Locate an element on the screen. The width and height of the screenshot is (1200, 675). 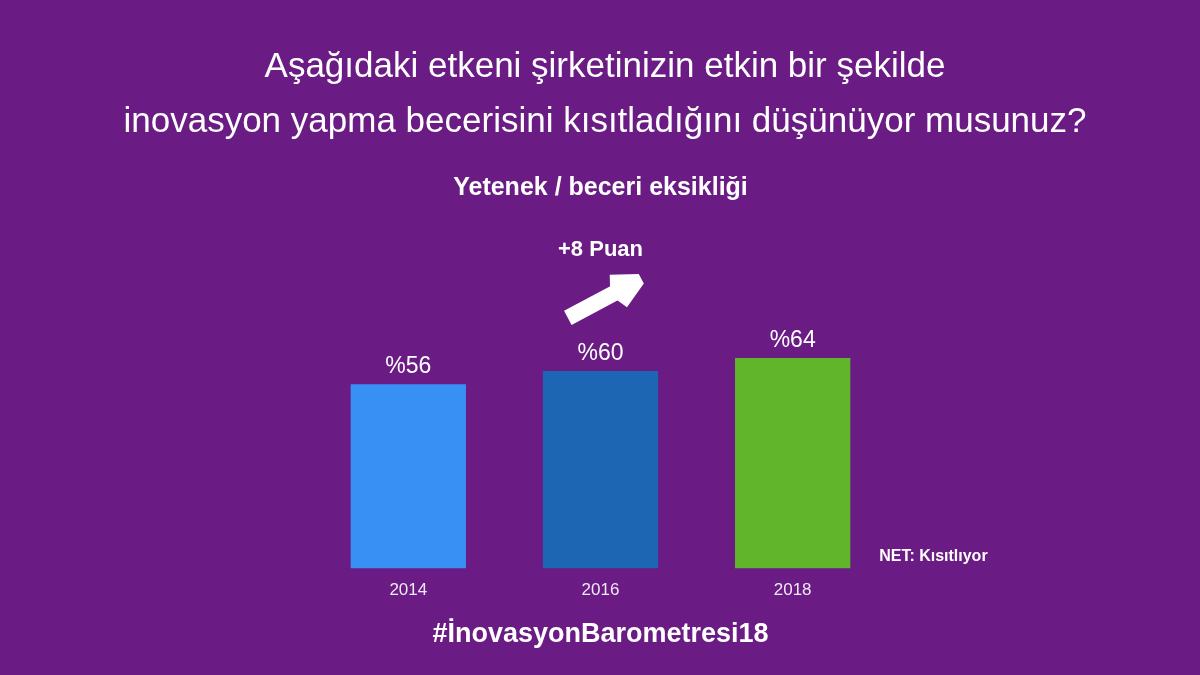
data-label: %60 is located at coordinates (600, 352).